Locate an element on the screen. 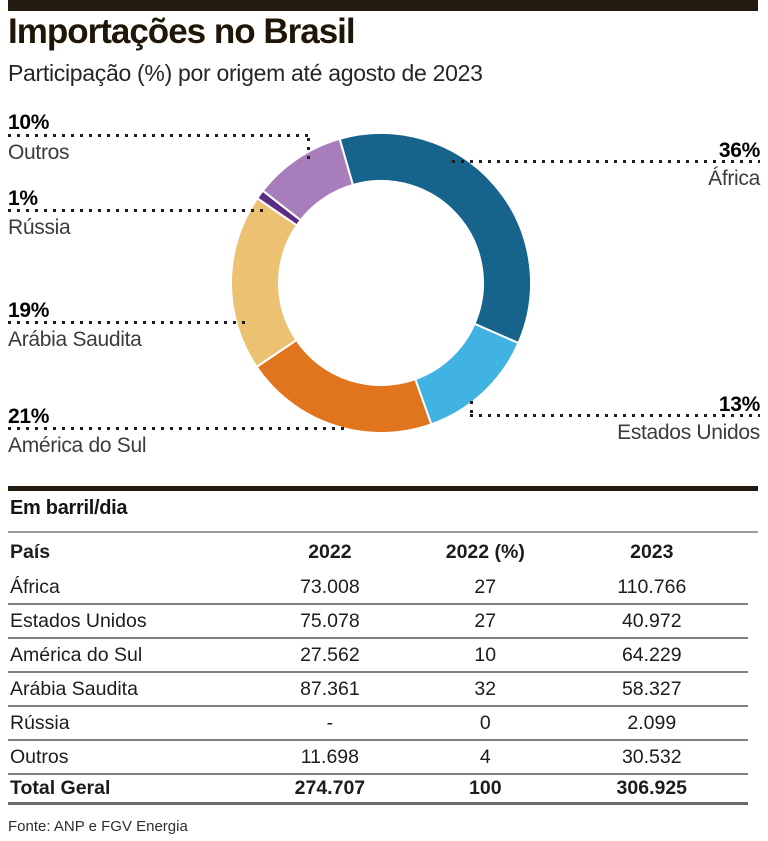  callout-pct-arabia-saudita: 19% is located at coordinates (29, 310).